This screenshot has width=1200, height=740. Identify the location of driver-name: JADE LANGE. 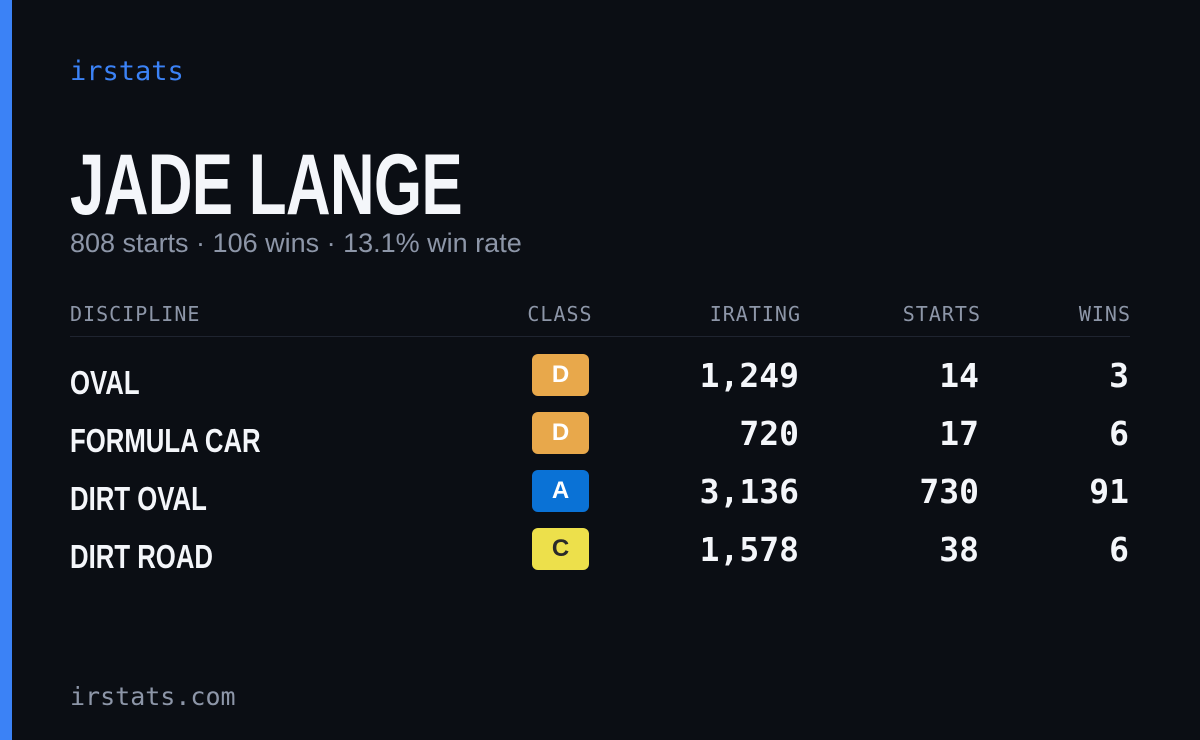
(266, 185).